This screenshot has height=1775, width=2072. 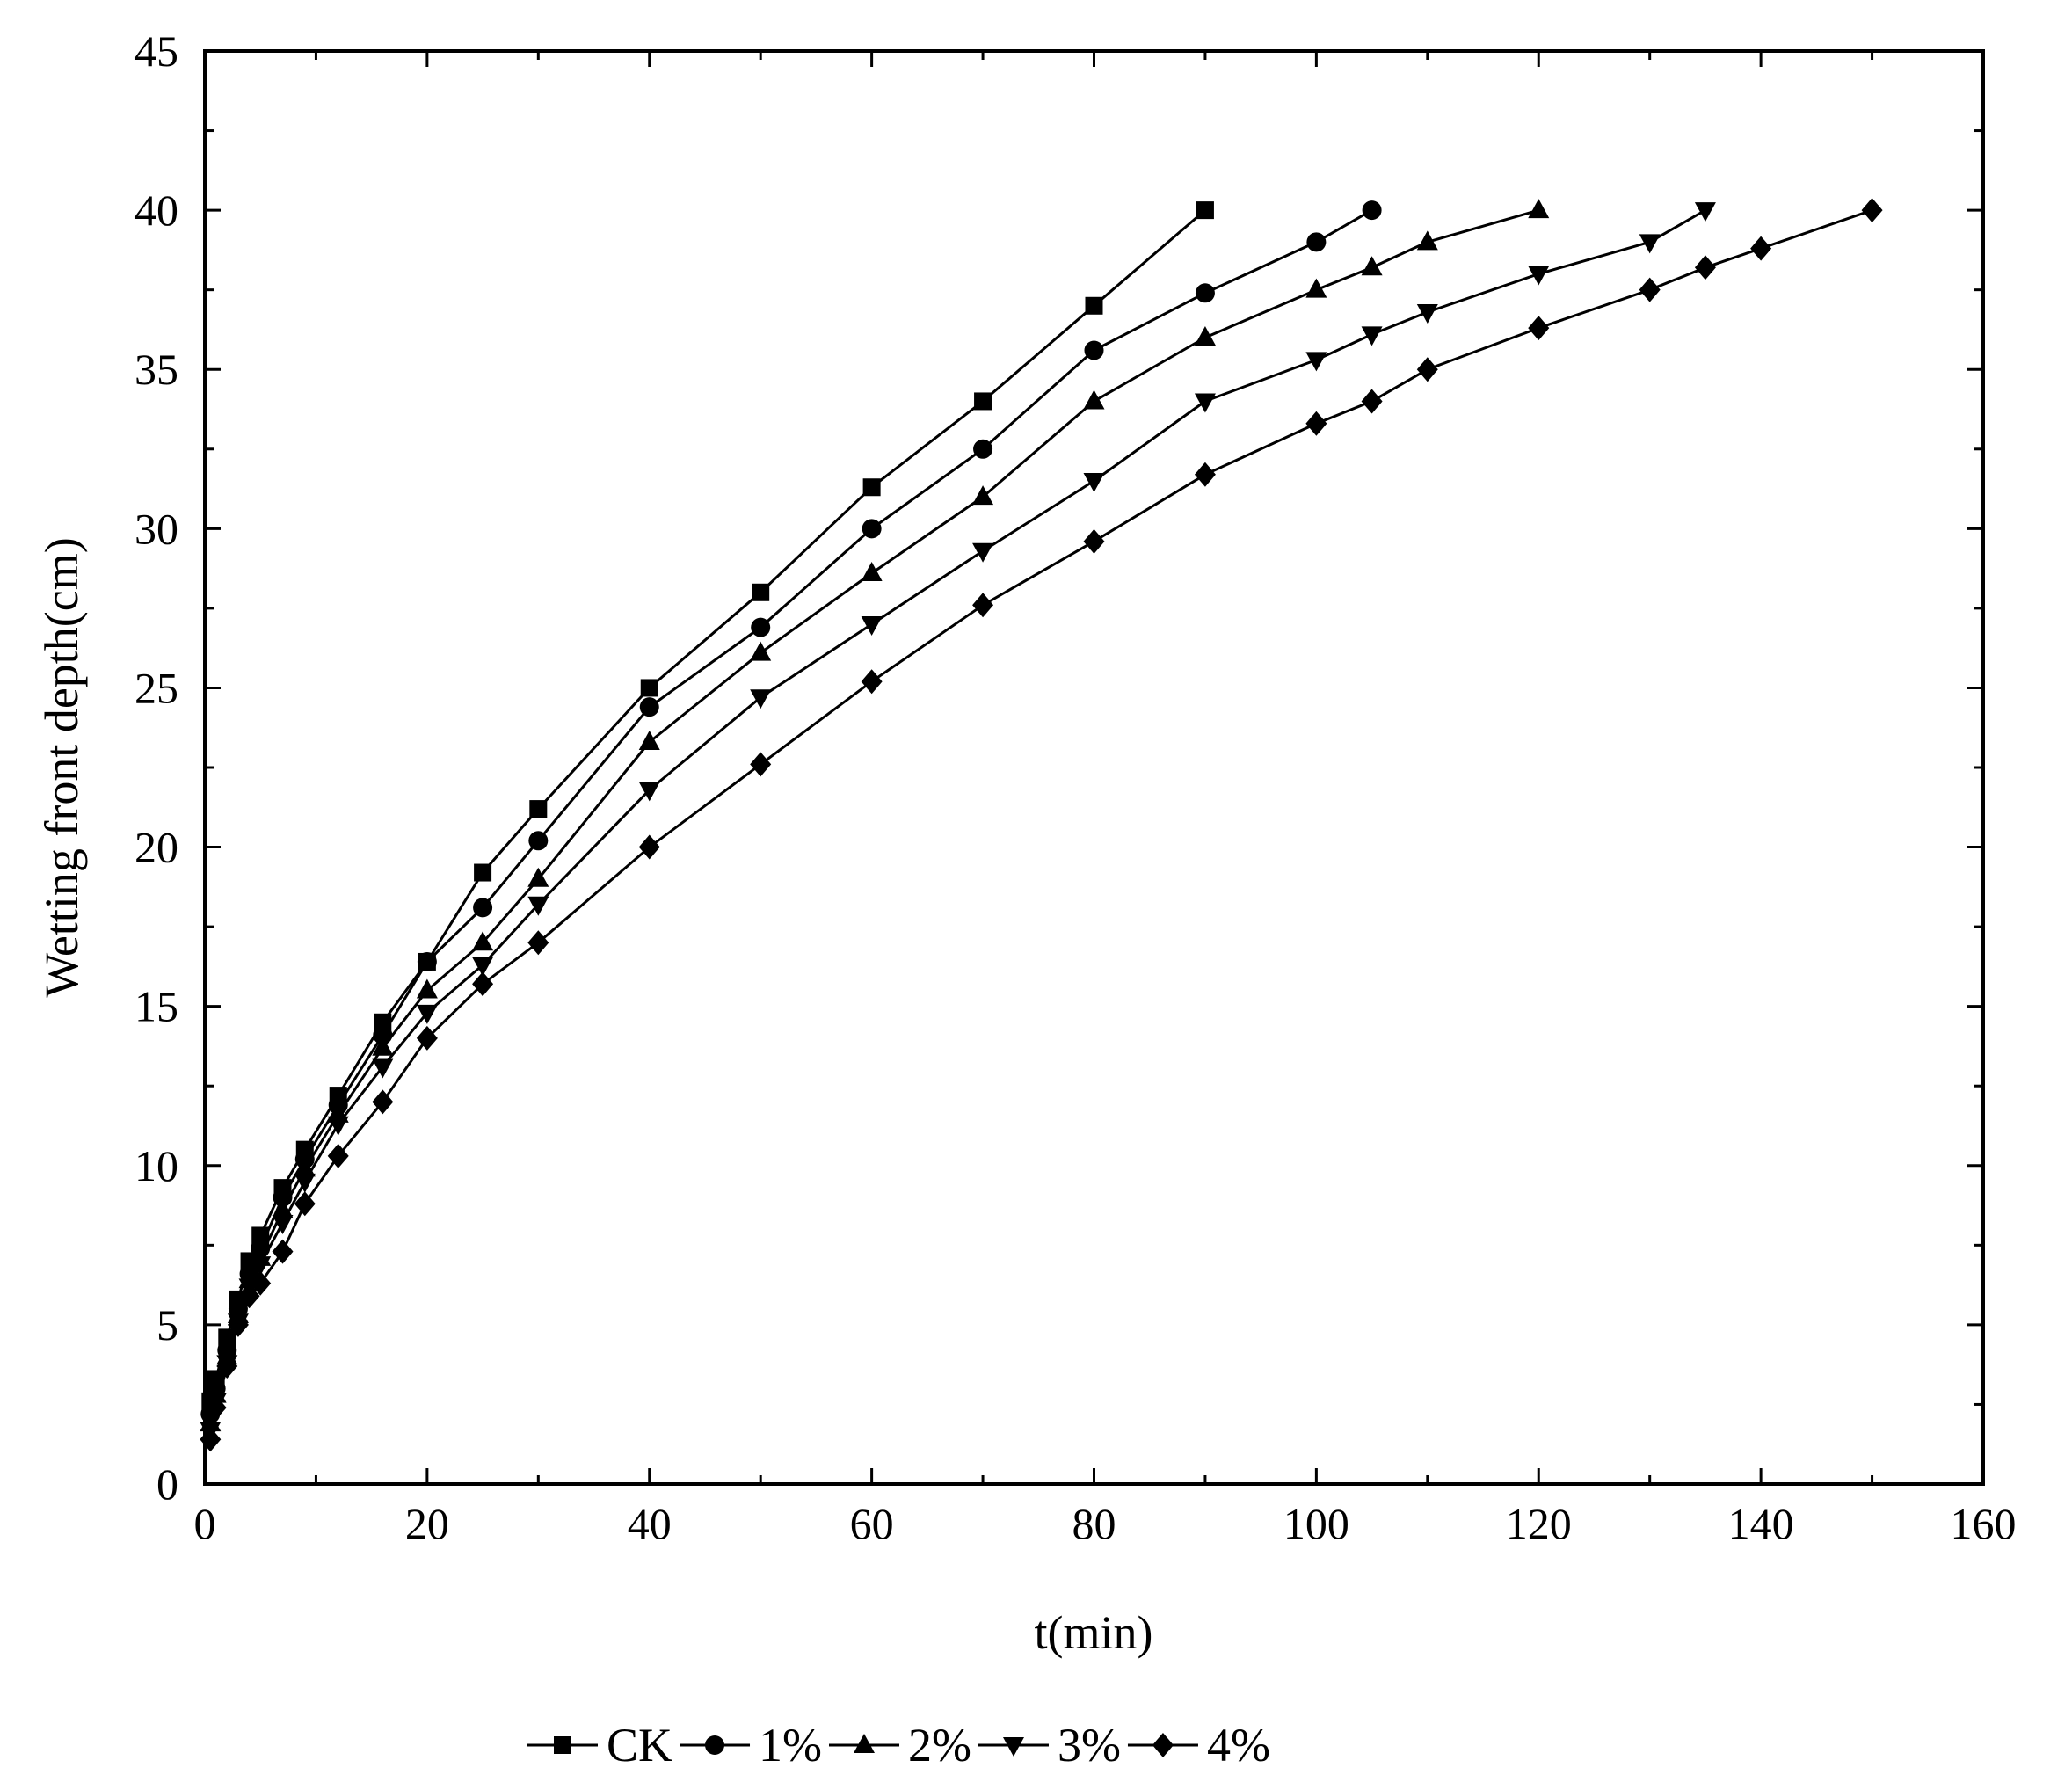 What do you see at coordinates (1094, 1523) in the screenshot?
I see `x-tick-label: 80` at bounding box center [1094, 1523].